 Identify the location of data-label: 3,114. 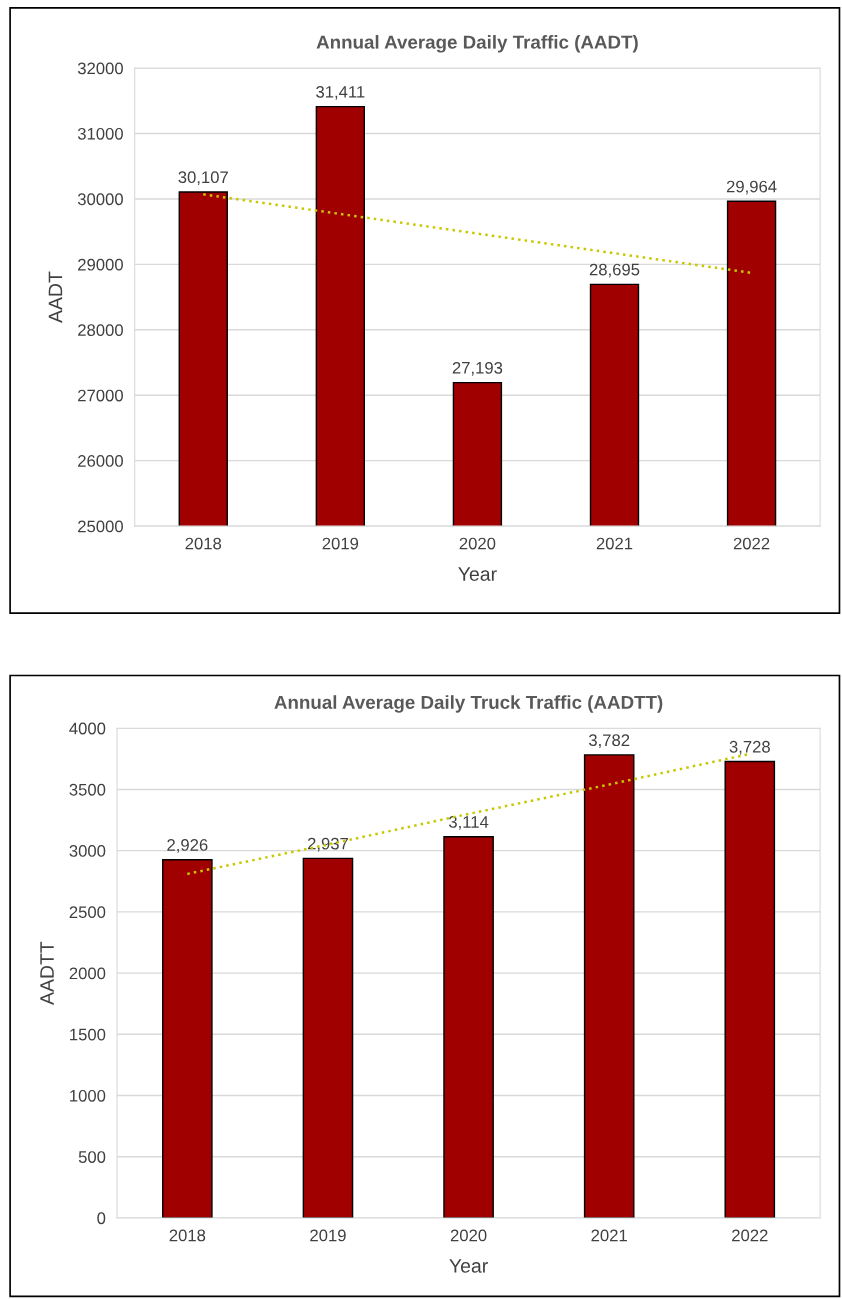
(468, 823).